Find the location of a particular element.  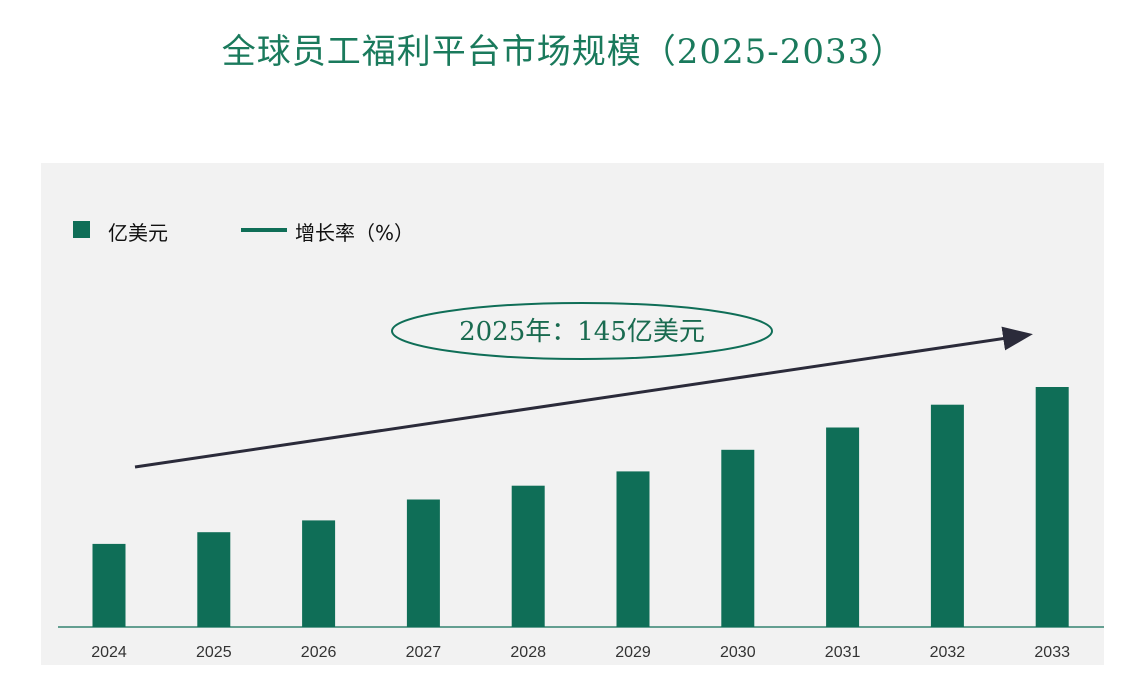

bar-2030 is located at coordinates (738, 538).